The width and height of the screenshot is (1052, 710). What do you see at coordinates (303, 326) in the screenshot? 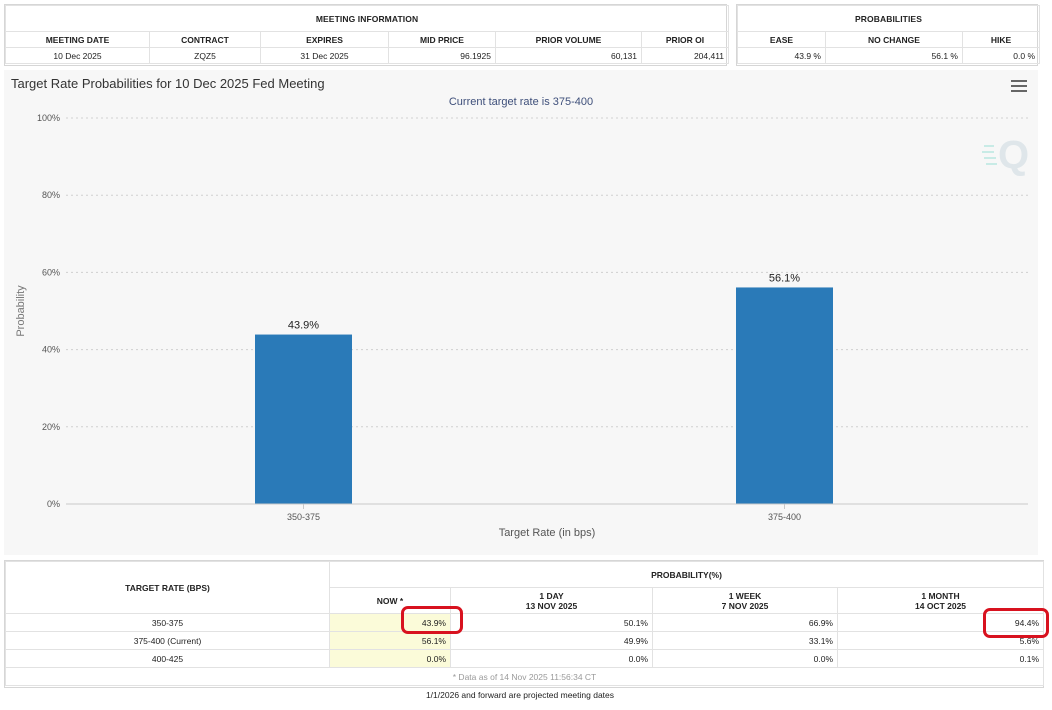
I see `data-label: 43.9%` at bounding box center [303, 326].